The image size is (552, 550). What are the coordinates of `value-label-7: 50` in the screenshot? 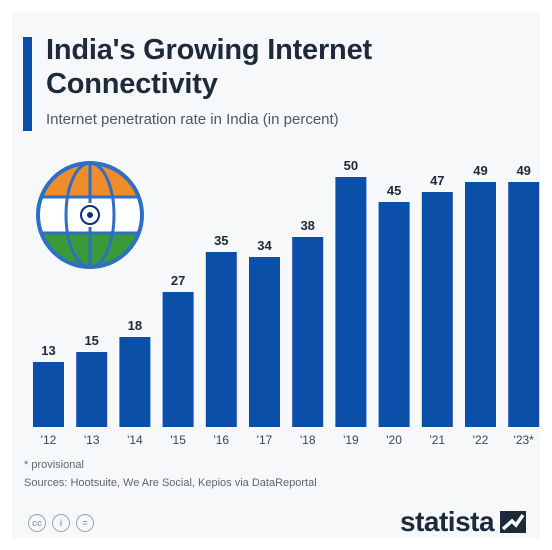 It's located at (351, 165).